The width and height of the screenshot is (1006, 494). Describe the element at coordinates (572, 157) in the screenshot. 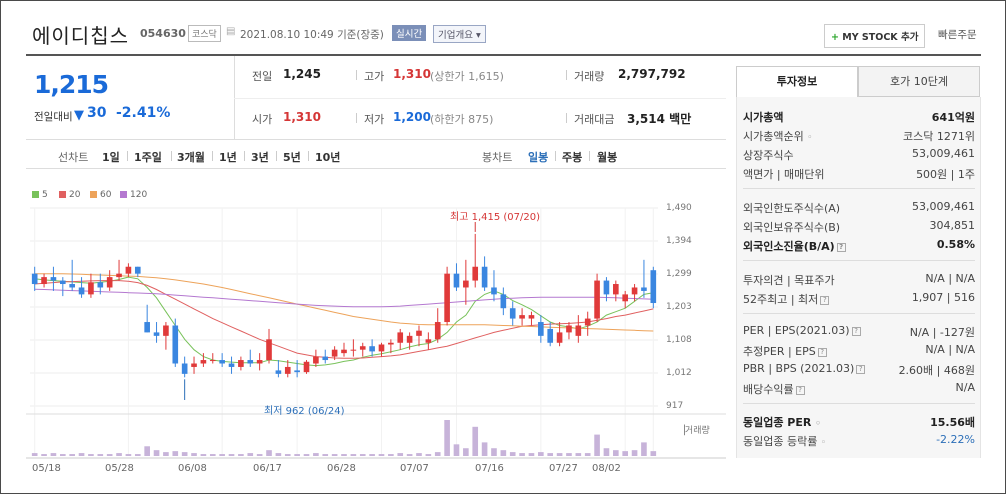

I see `candle-weekly: 주봉` at that location.